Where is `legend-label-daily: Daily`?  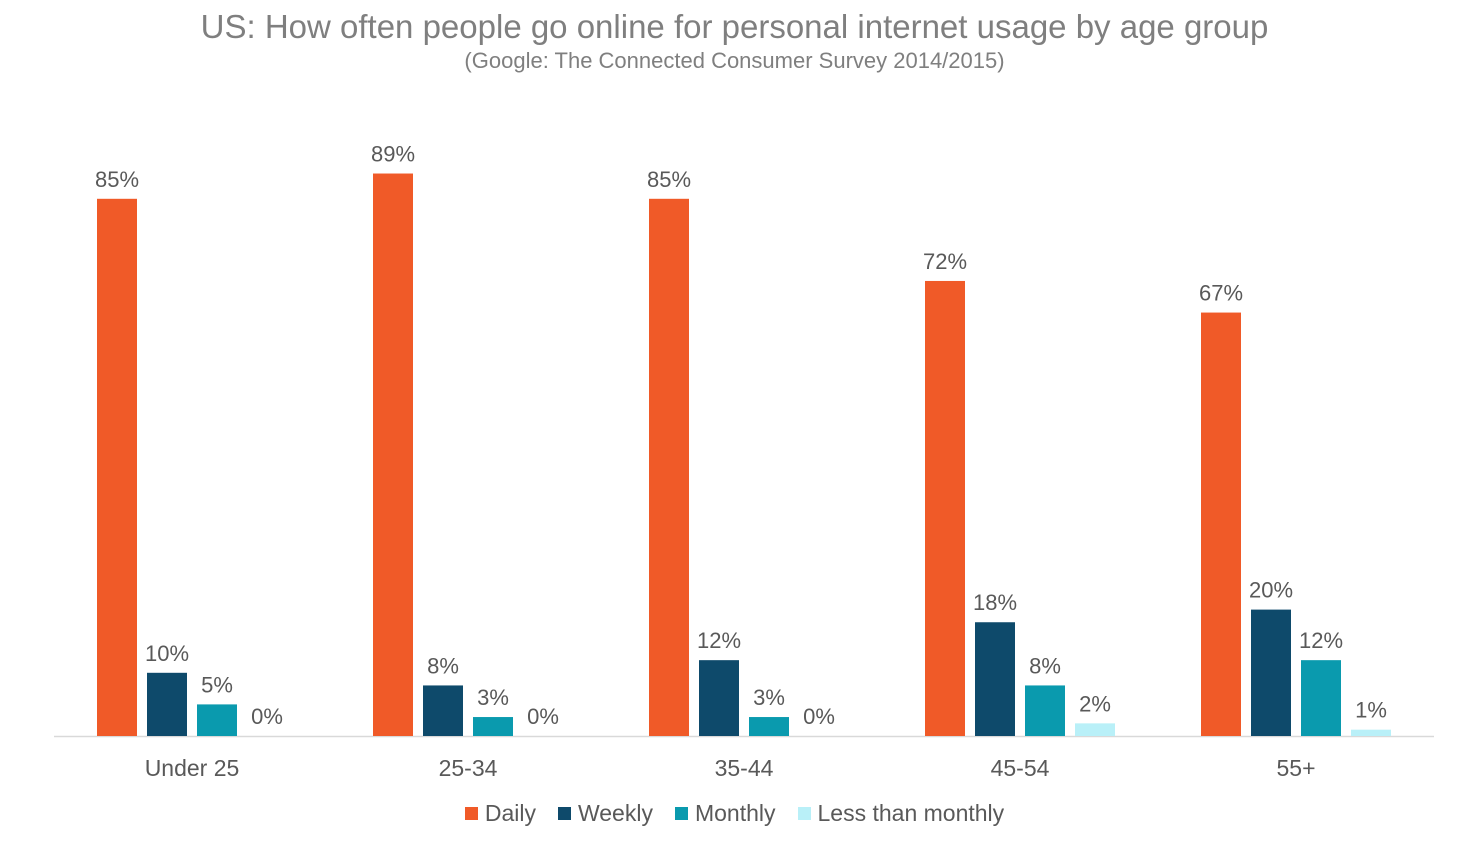
legend-label-daily: Daily is located at coordinates (510, 813).